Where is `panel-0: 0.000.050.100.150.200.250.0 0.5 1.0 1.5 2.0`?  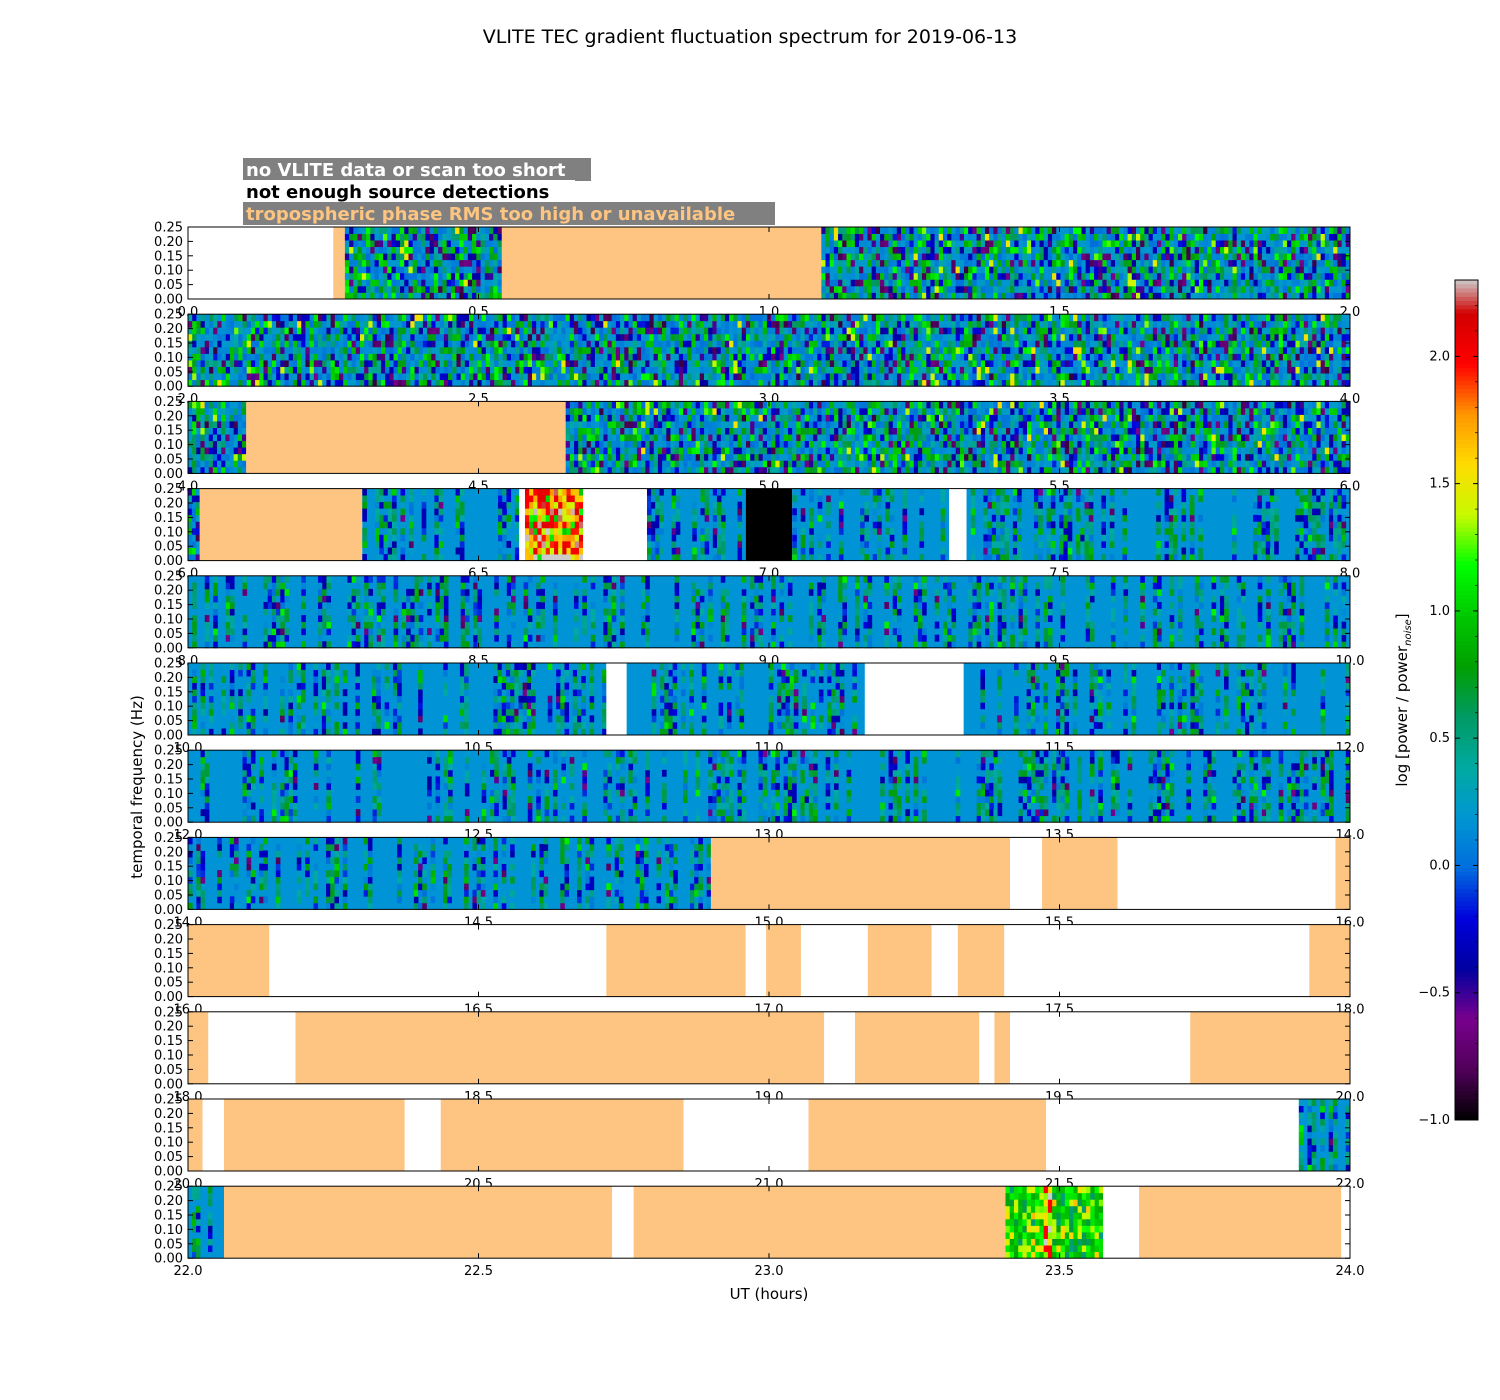
panel-0: 0.000.050.100.150.200.250.0 0.5 1.0 1.5 2.0 is located at coordinates (757, 271).